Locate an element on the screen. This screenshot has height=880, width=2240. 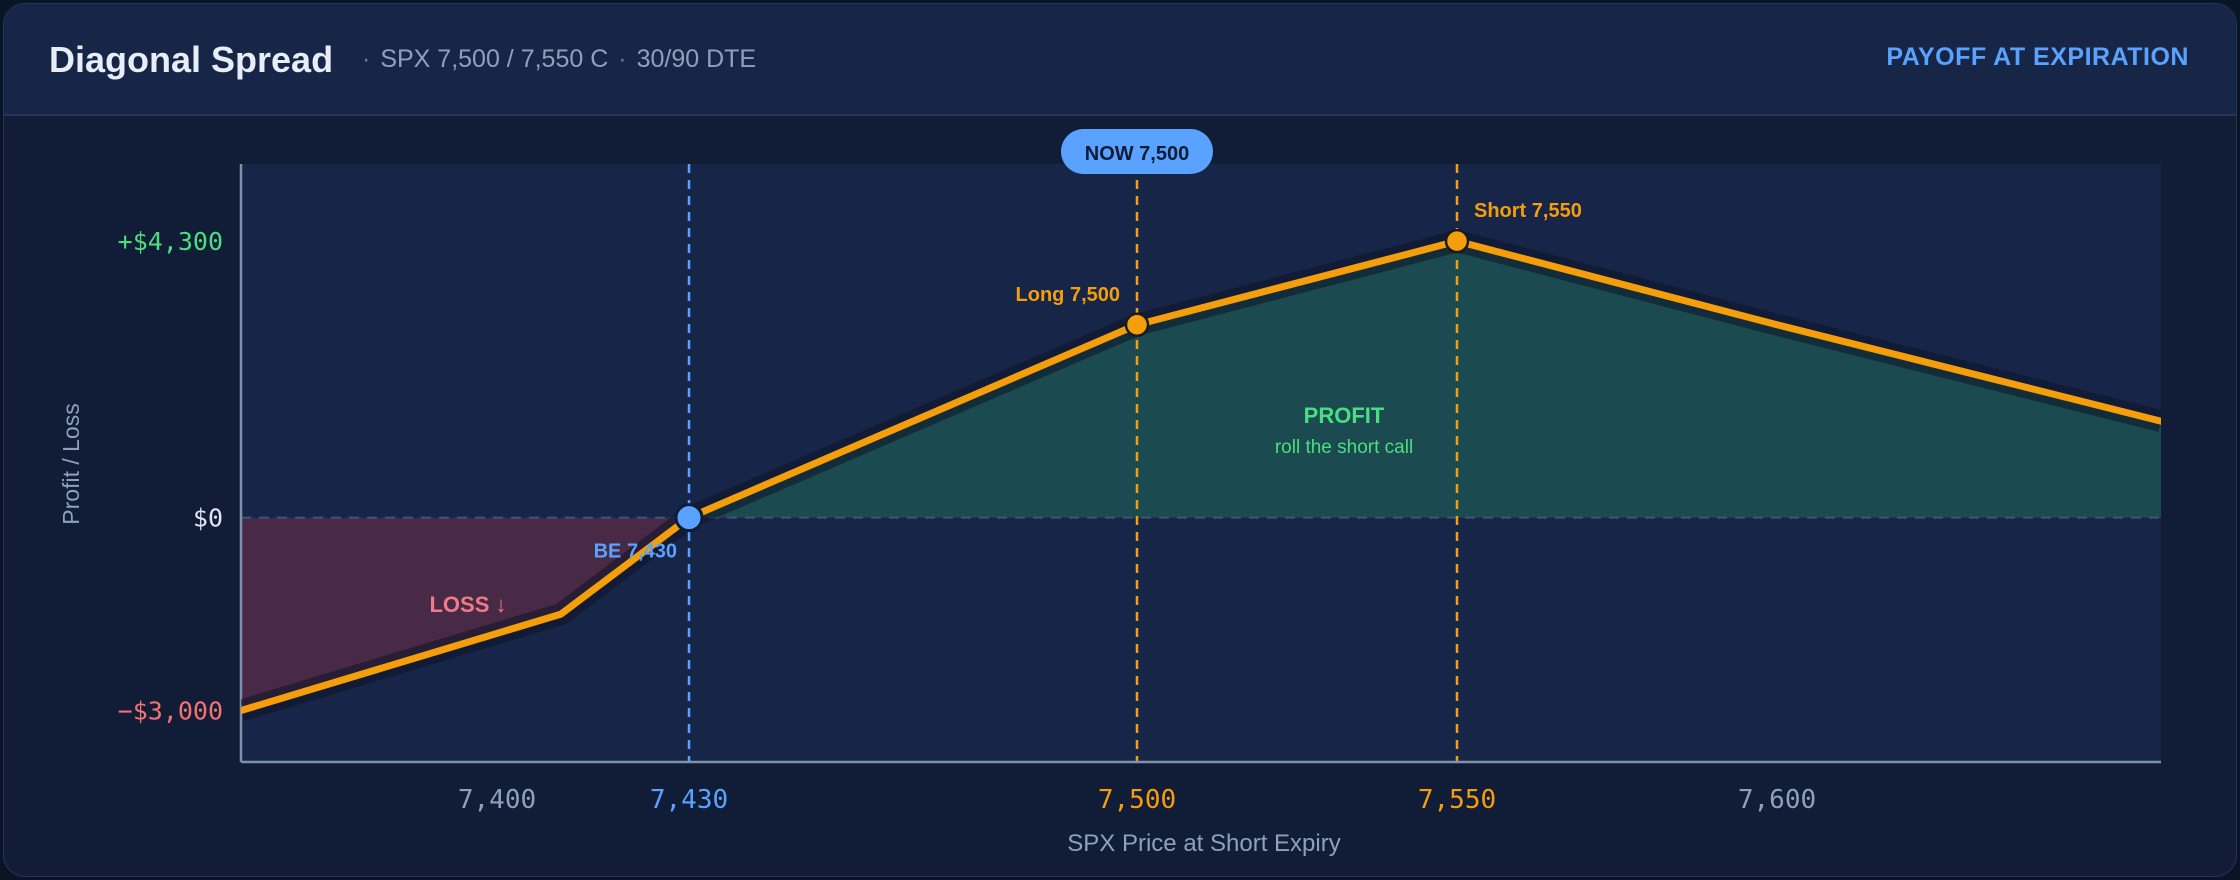
strike-label: Short 7,550 is located at coordinates (1528, 211).